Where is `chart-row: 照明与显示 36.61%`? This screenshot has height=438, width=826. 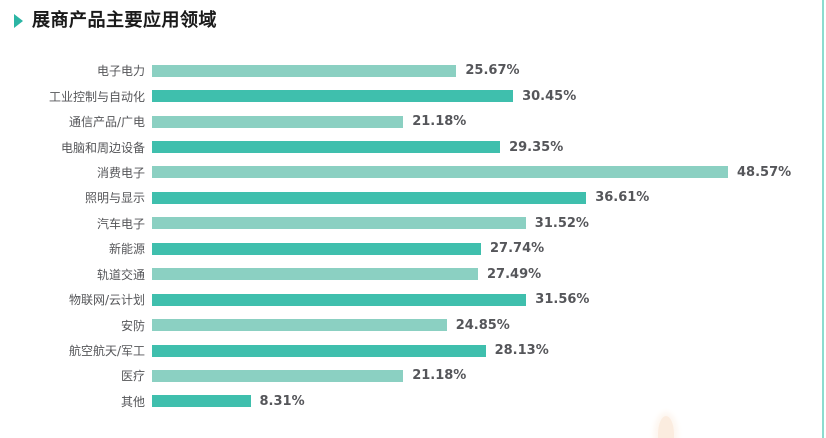
chart-row: 照明与显示 36.61% is located at coordinates (400, 197).